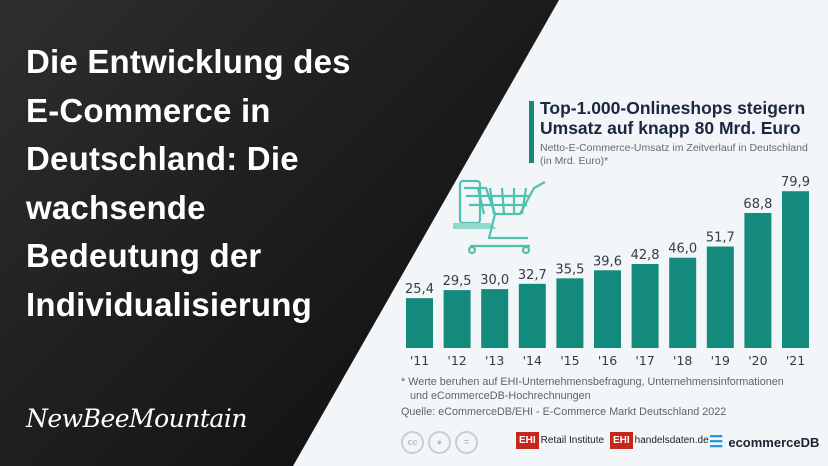 Image resolution: width=828 pixels, height=466 pixels. What do you see at coordinates (169, 304) in the screenshot?
I see `headline-line: Individualisierung` at bounding box center [169, 304].